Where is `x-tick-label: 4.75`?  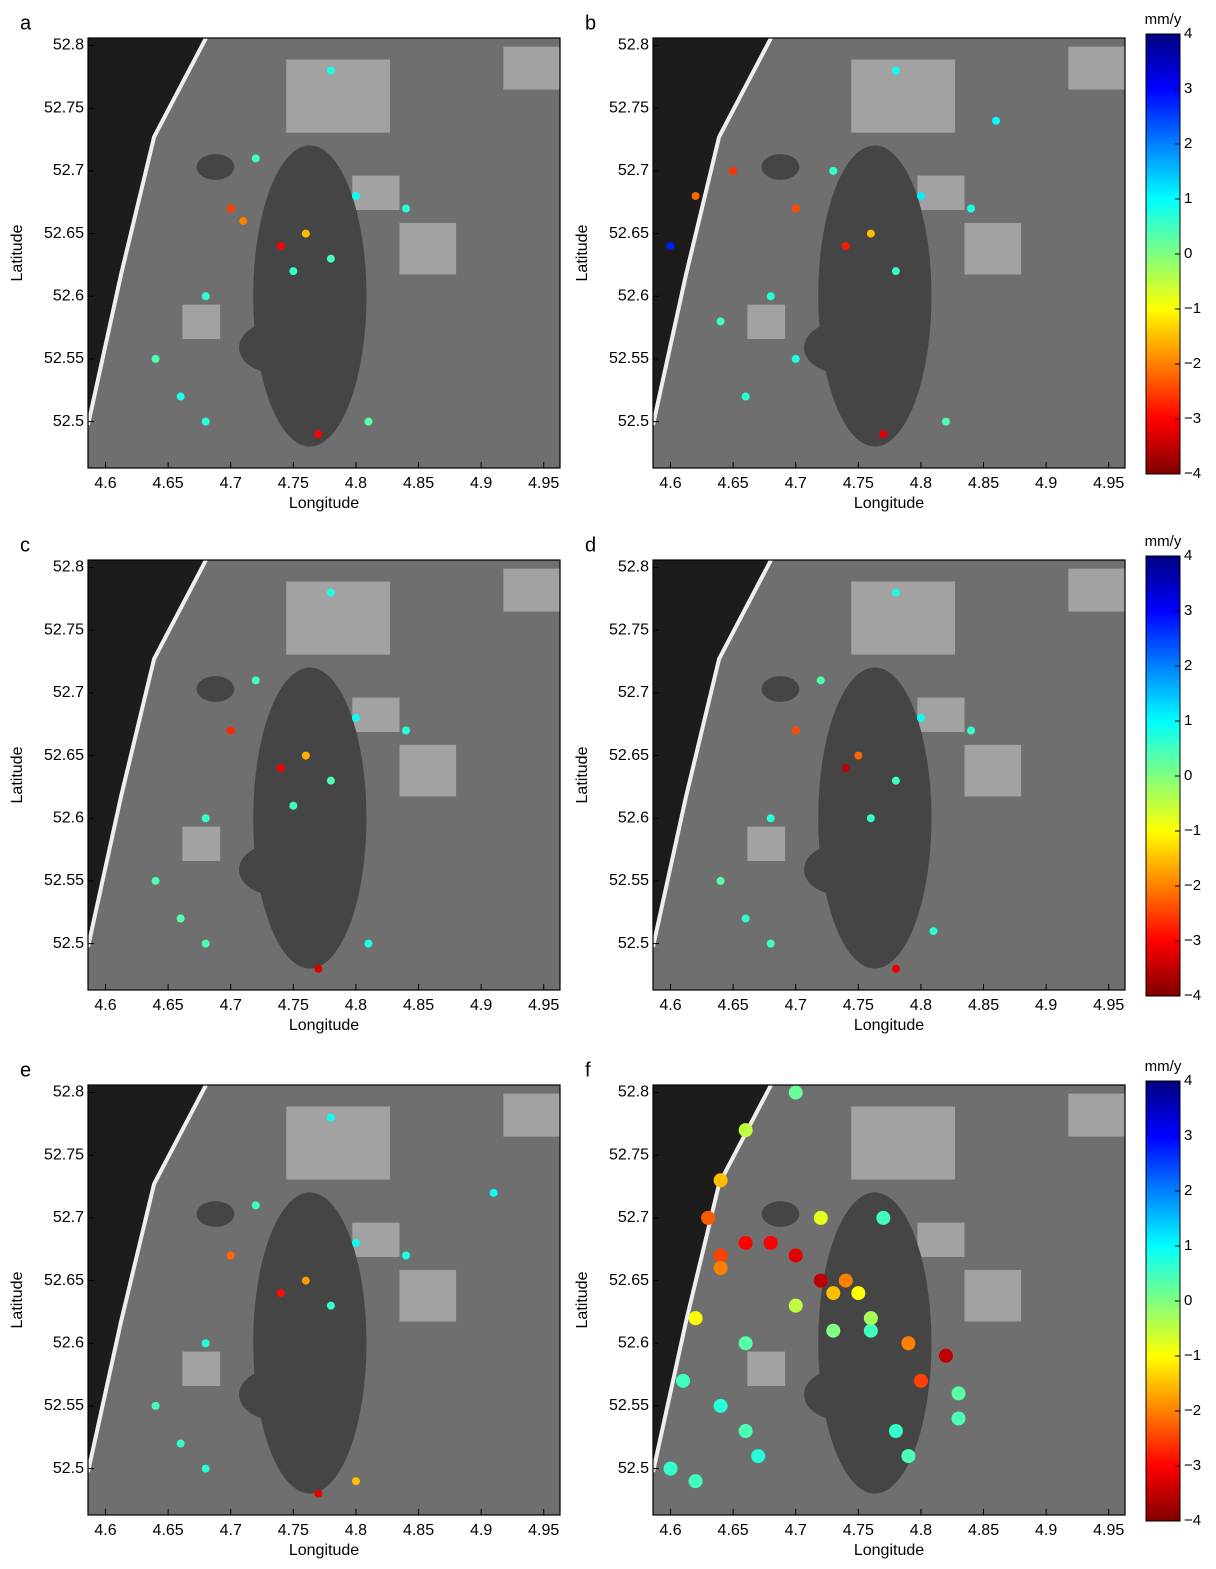 x-tick-label: 4.75 is located at coordinates (858, 483).